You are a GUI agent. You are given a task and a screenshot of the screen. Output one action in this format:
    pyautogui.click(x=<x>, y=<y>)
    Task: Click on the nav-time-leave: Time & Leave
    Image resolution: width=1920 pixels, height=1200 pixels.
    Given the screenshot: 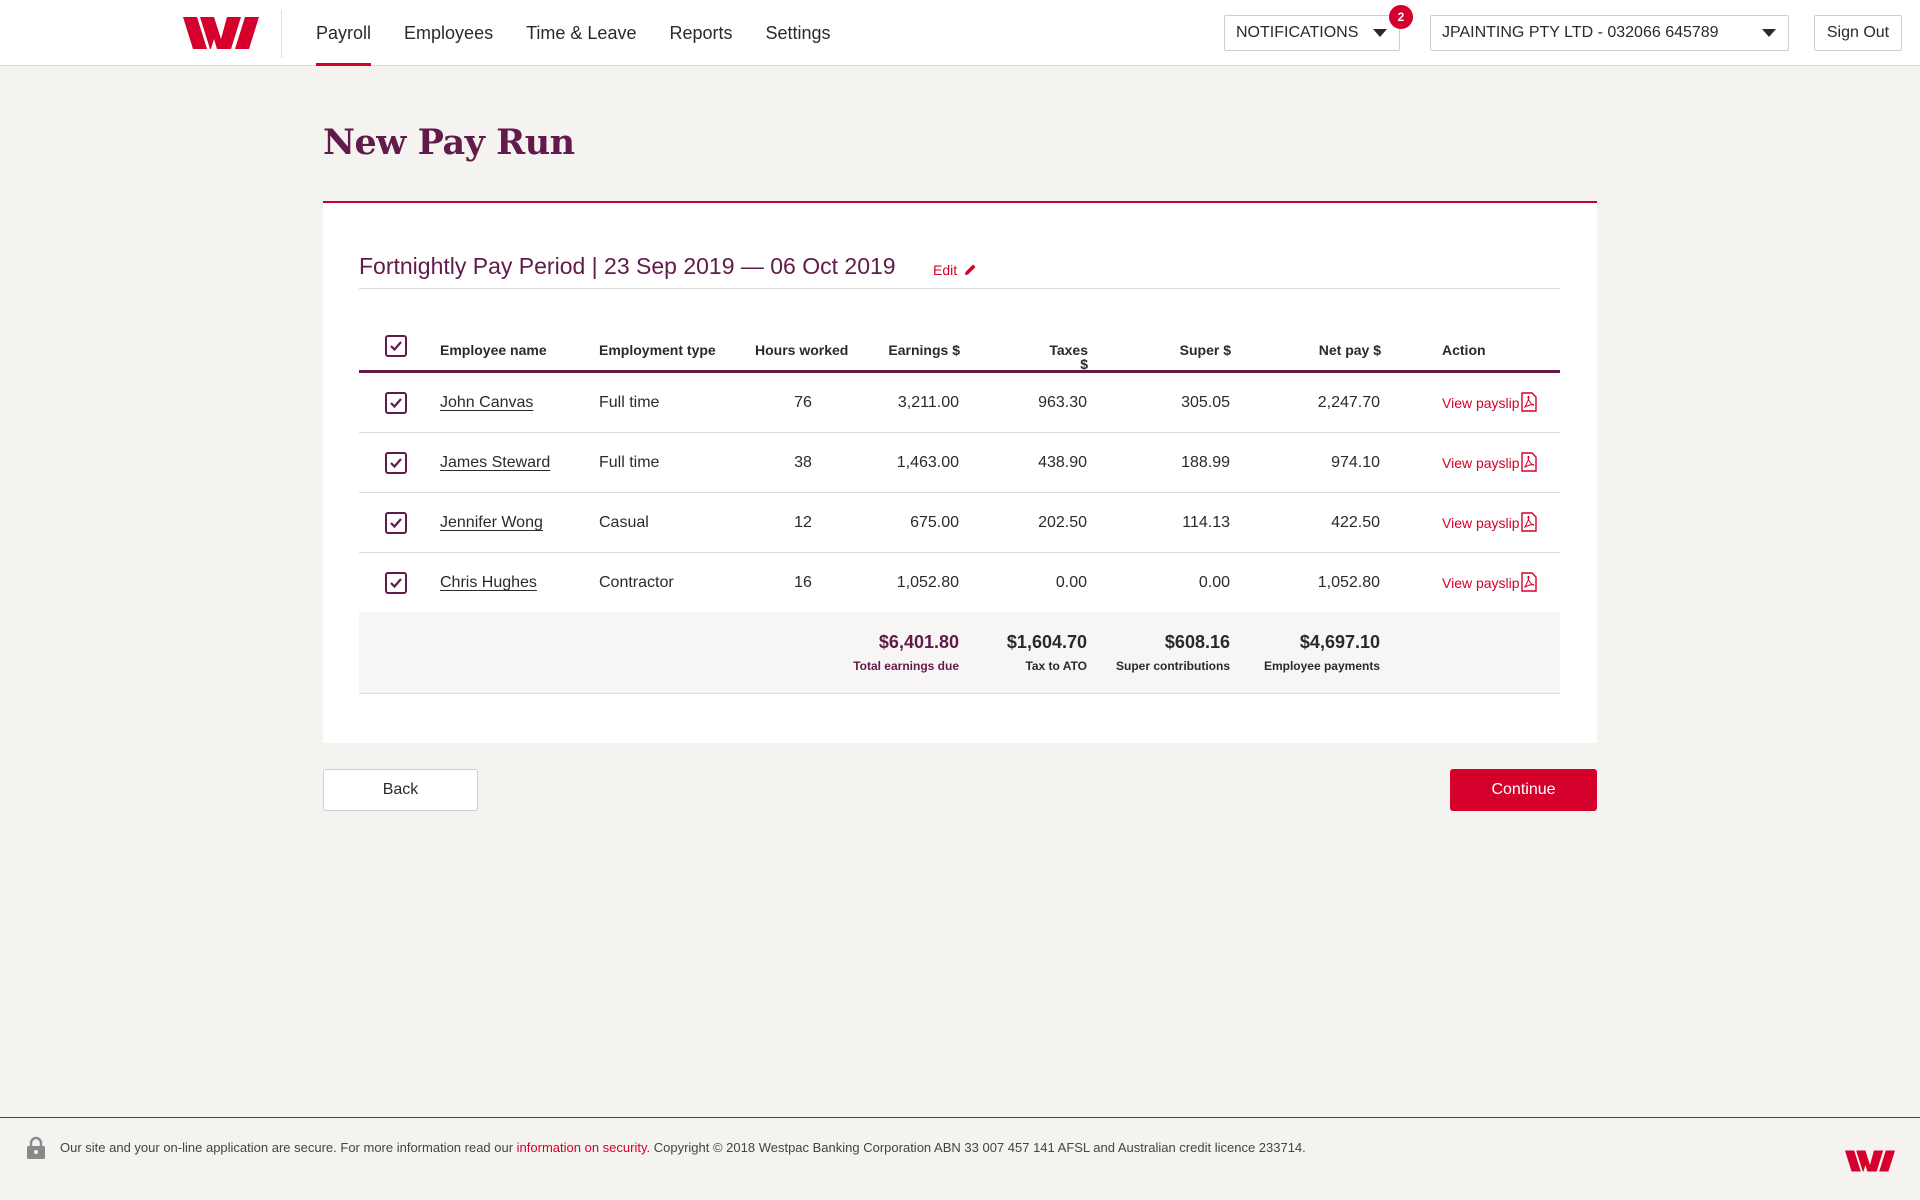 What is the action you would take?
    pyautogui.click(x=581, y=33)
    